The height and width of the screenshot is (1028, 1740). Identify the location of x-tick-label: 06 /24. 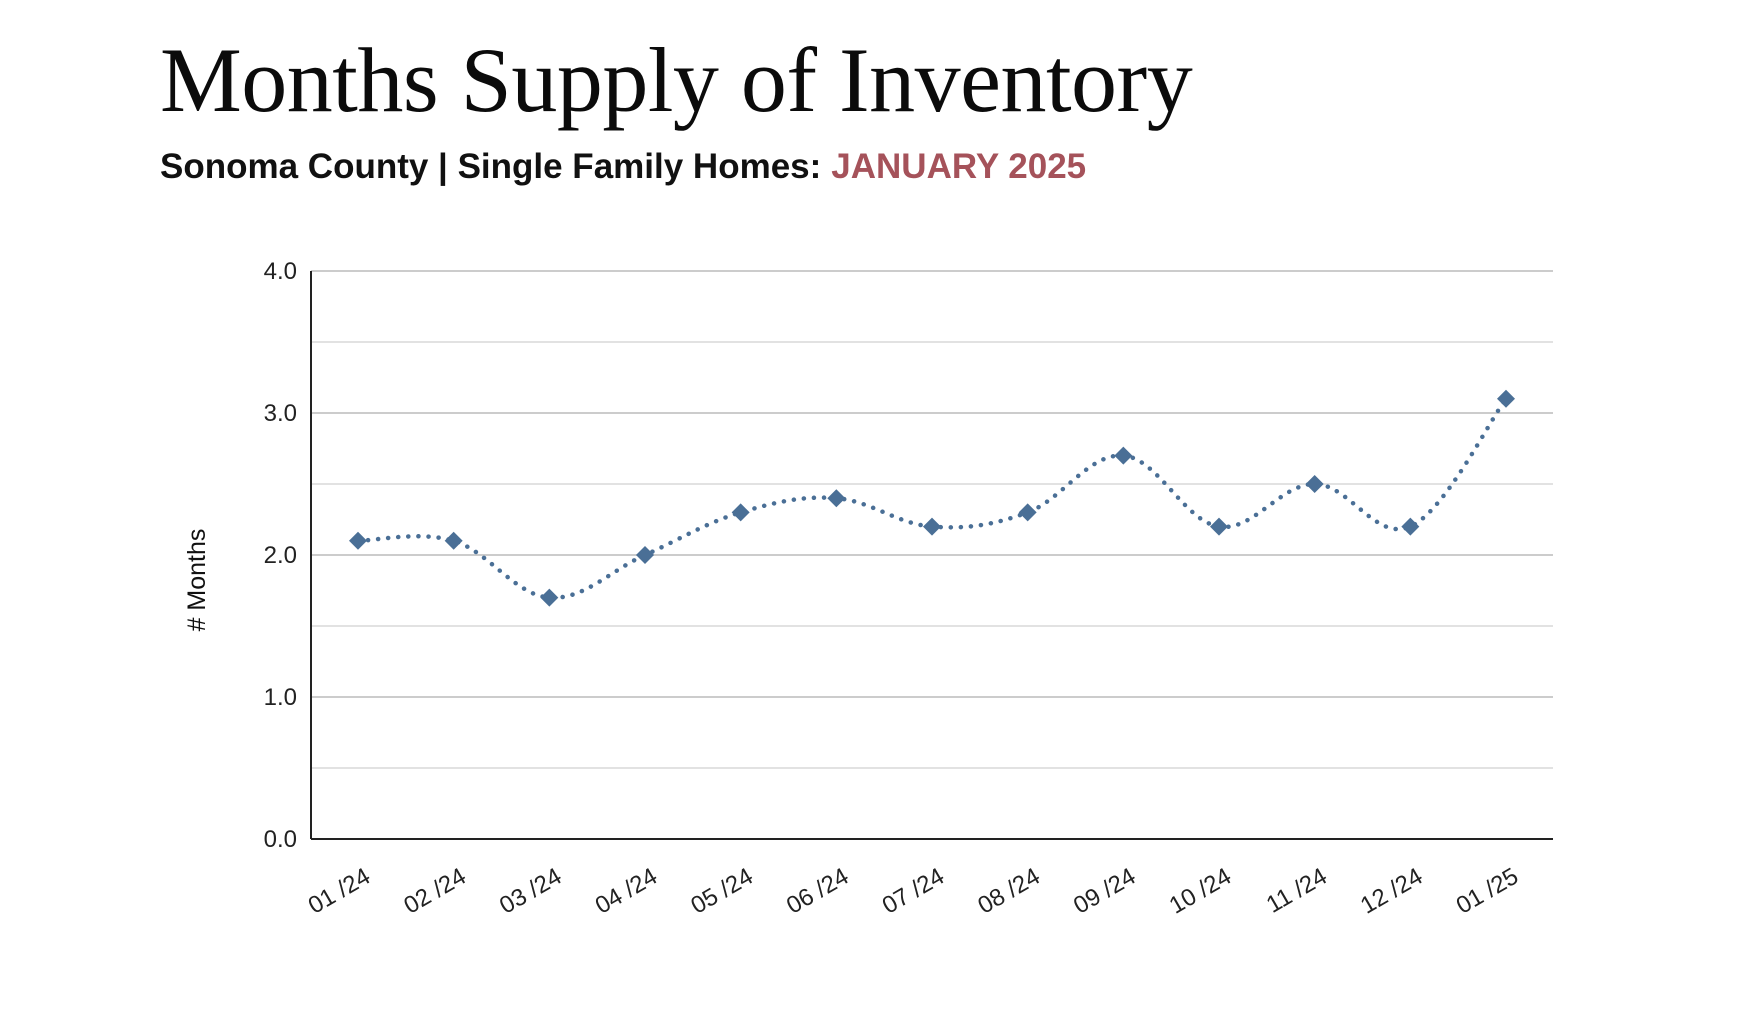
(817, 891).